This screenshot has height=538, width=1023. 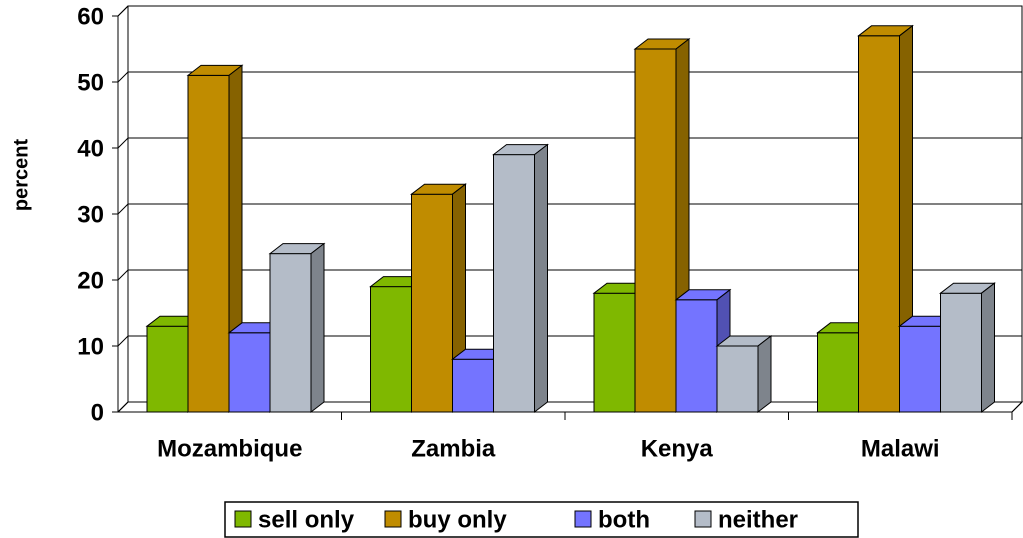 What do you see at coordinates (90, 16) in the screenshot?
I see `y-tick-label: 60` at bounding box center [90, 16].